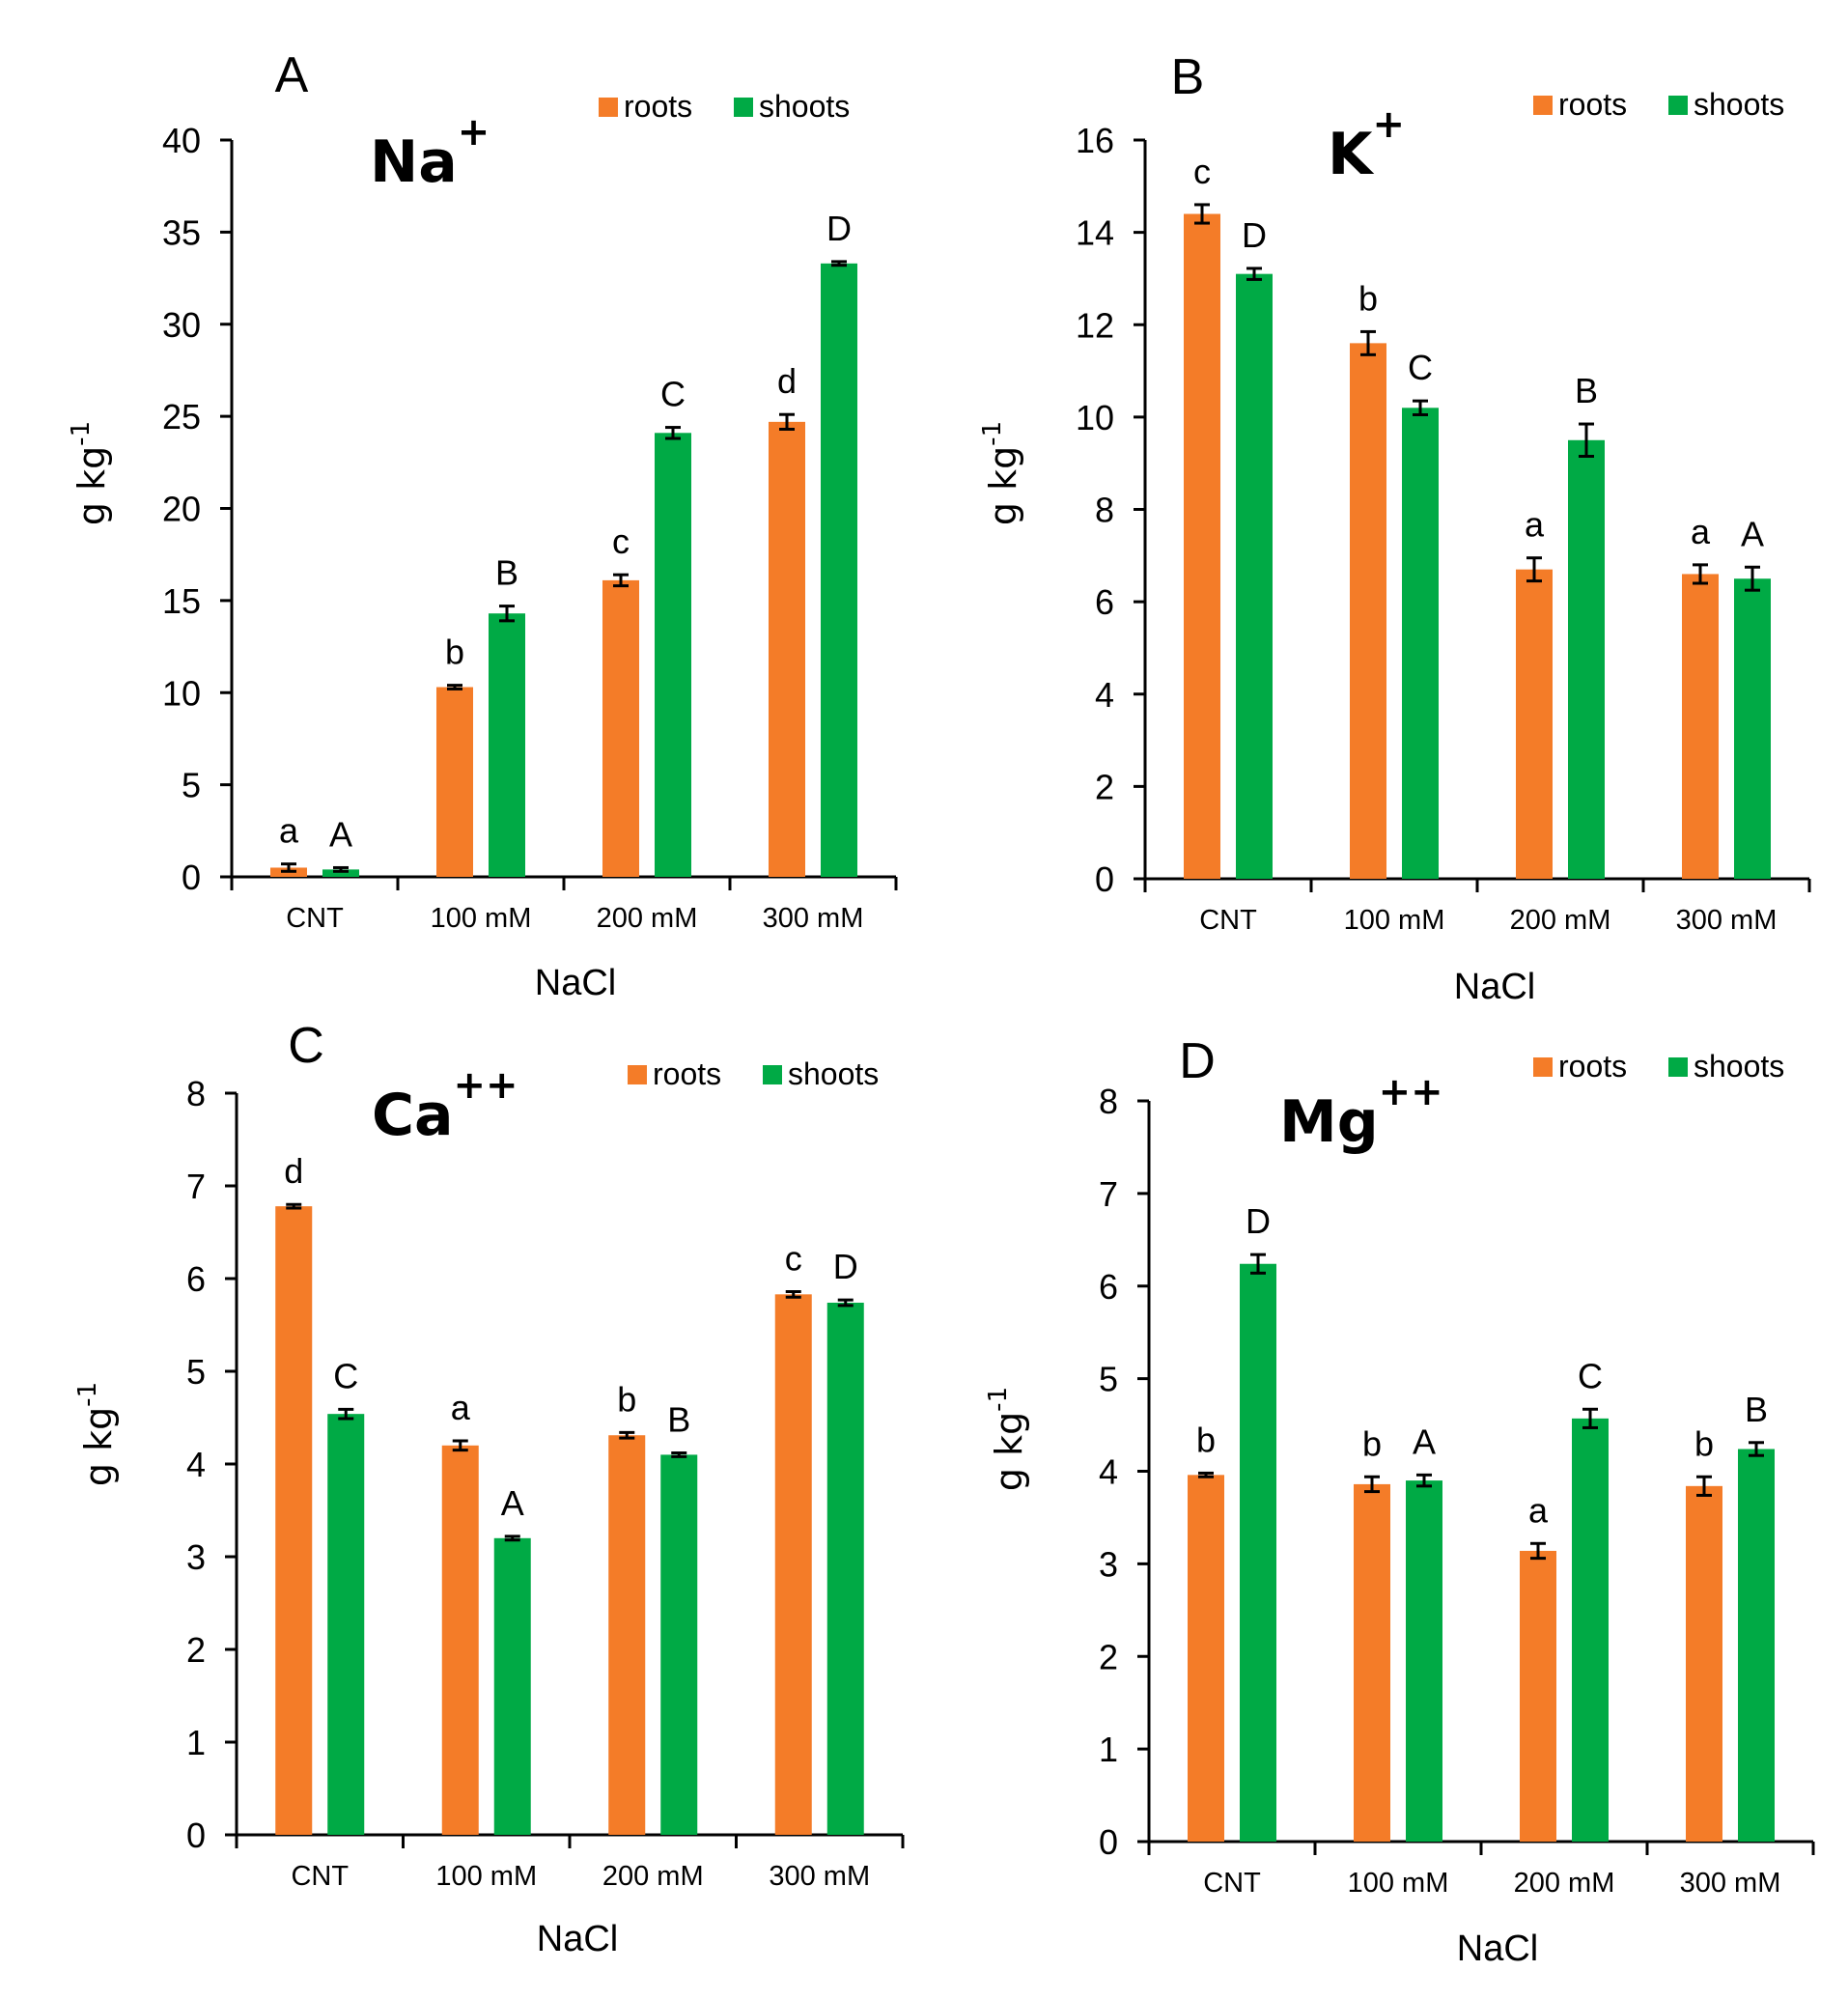 The image size is (1848, 1999). I want to click on y-tick-label: 30, so click(181, 325).